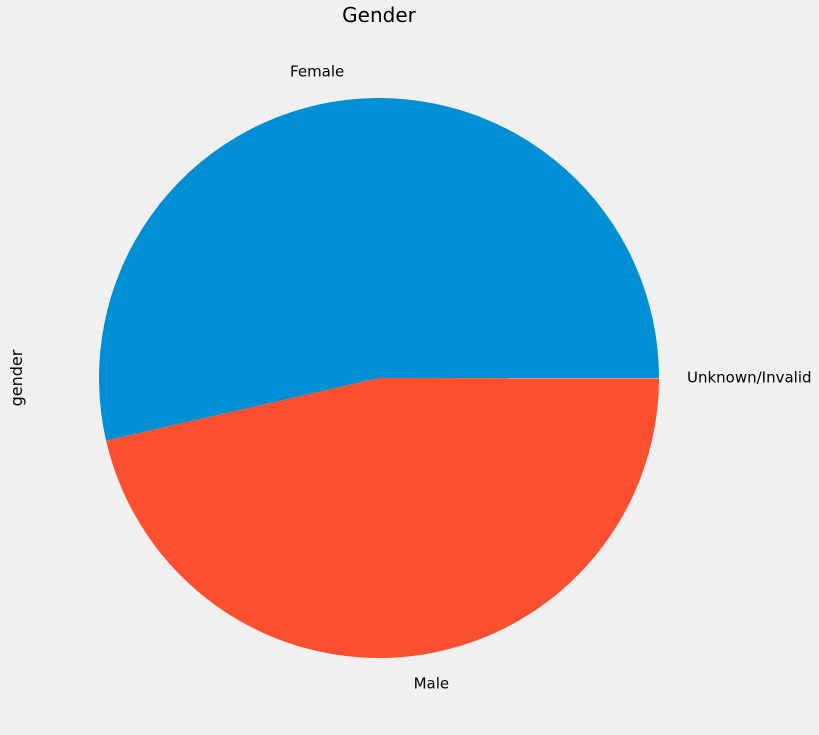  I want to click on y-axis-label: gender, so click(16, 377).